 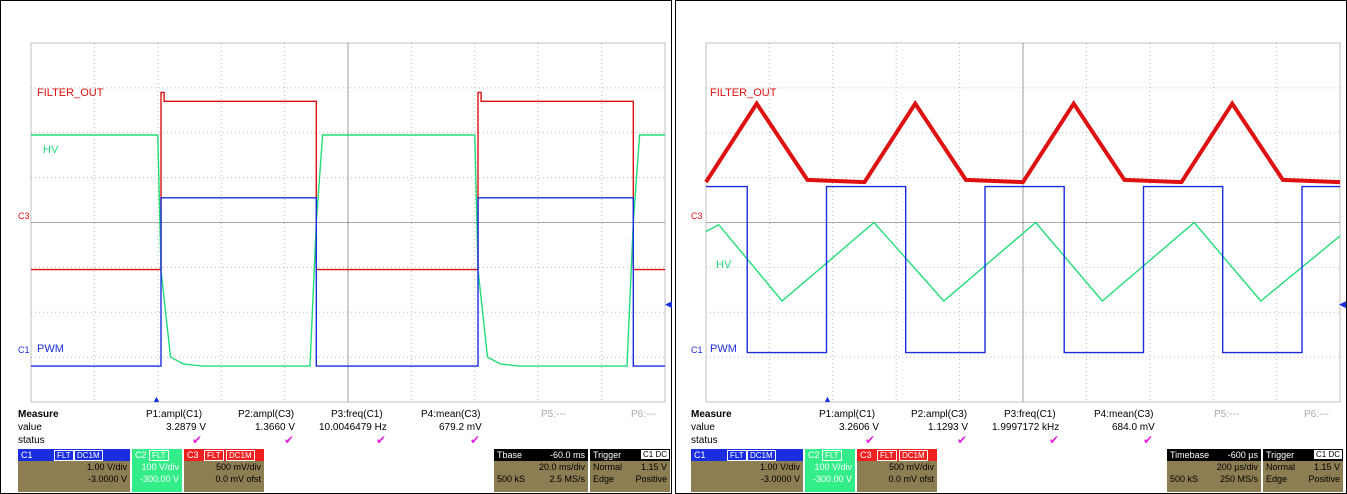 What do you see at coordinates (1237, 467) in the screenshot?
I see `timebase-scale: 200 µs/div` at bounding box center [1237, 467].